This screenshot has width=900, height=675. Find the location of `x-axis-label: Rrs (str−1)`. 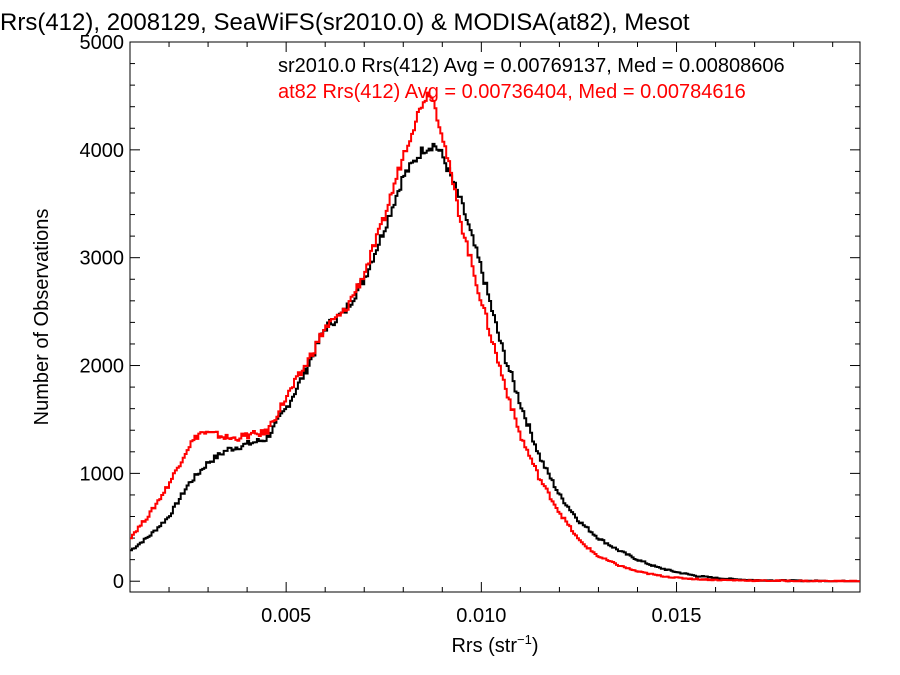

x-axis-label: Rrs (str−1) is located at coordinates (494, 644).